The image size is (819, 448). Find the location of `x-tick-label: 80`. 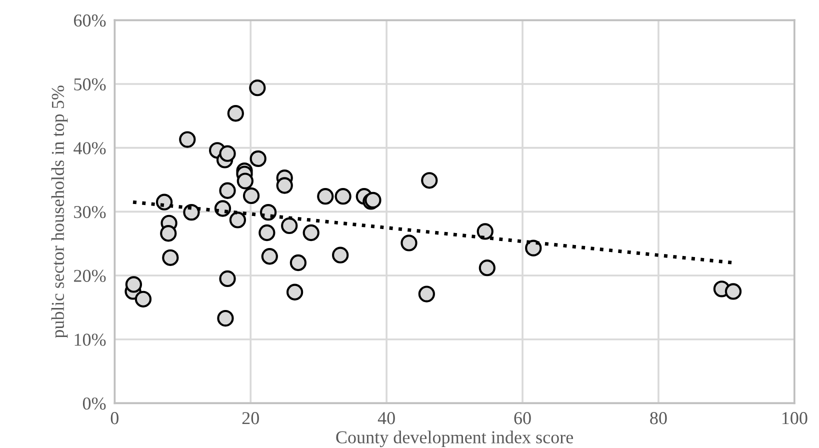

x-tick-label: 80 is located at coordinates (658, 418).